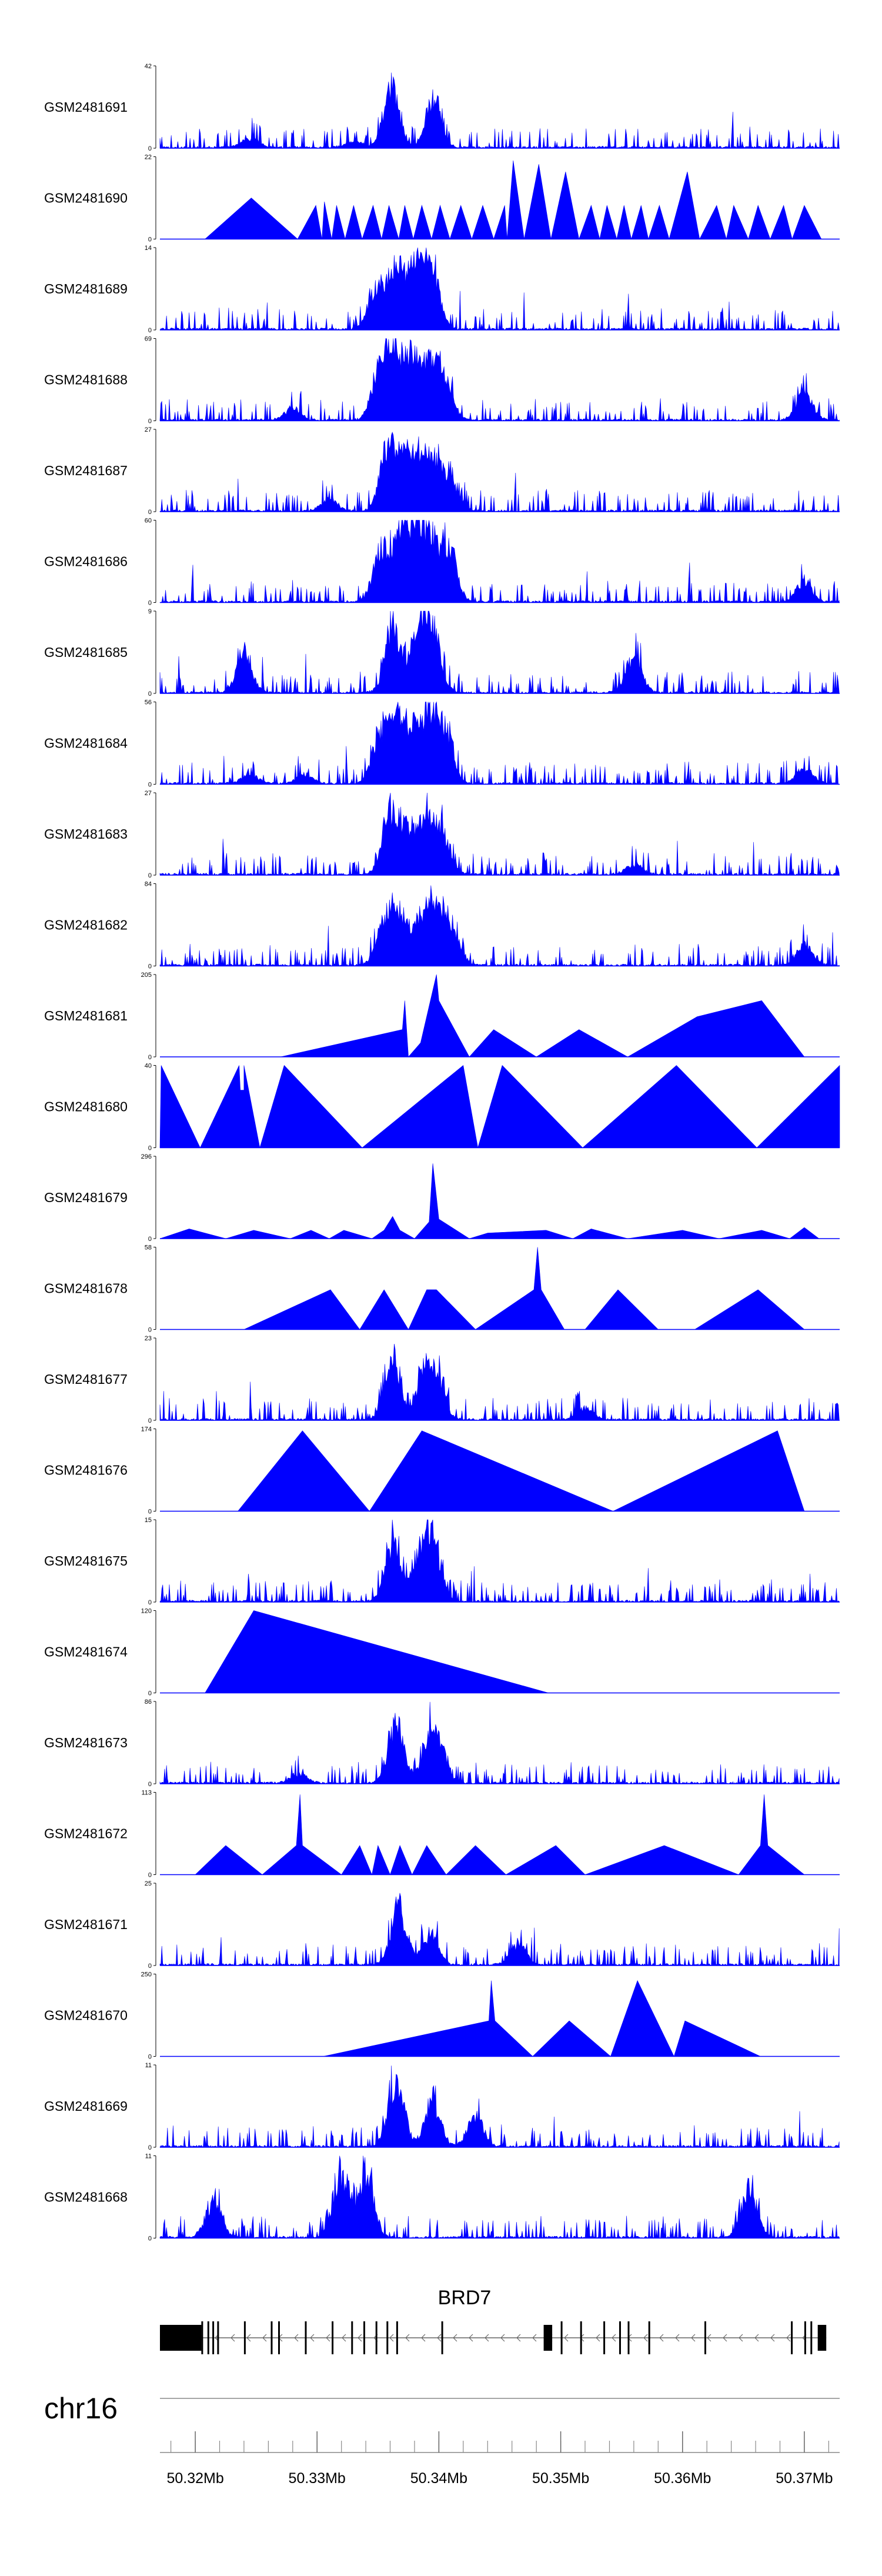 The width and height of the screenshot is (882, 2576). Describe the element at coordinates (150, 611) in the screenshot. I see `y-axis-max-label: 9` at that location.